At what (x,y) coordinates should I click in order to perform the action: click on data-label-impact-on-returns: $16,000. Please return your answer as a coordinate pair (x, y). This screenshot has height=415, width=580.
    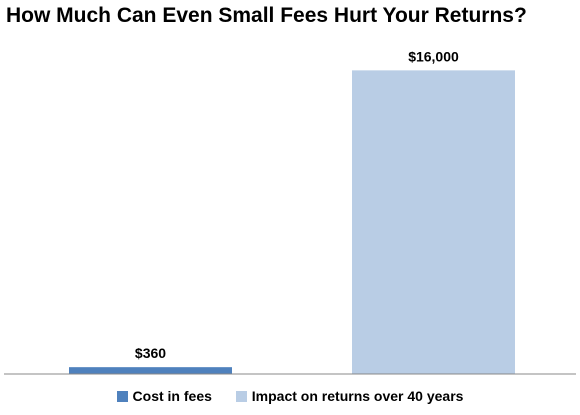
    Looking at the image, I should click on (433, 56).